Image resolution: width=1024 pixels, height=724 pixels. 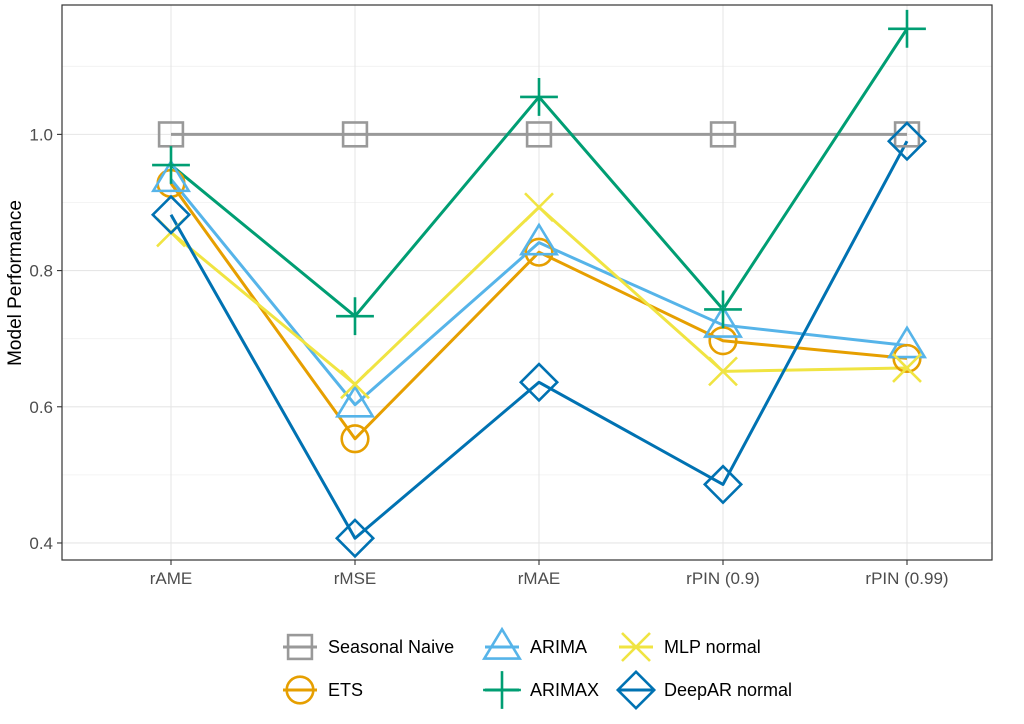 What do you see at coordinates (728, 690) in the screenshot?
I see `legend-label-deepar-normal: DeepAR normal` at bounding box center [728, 690].